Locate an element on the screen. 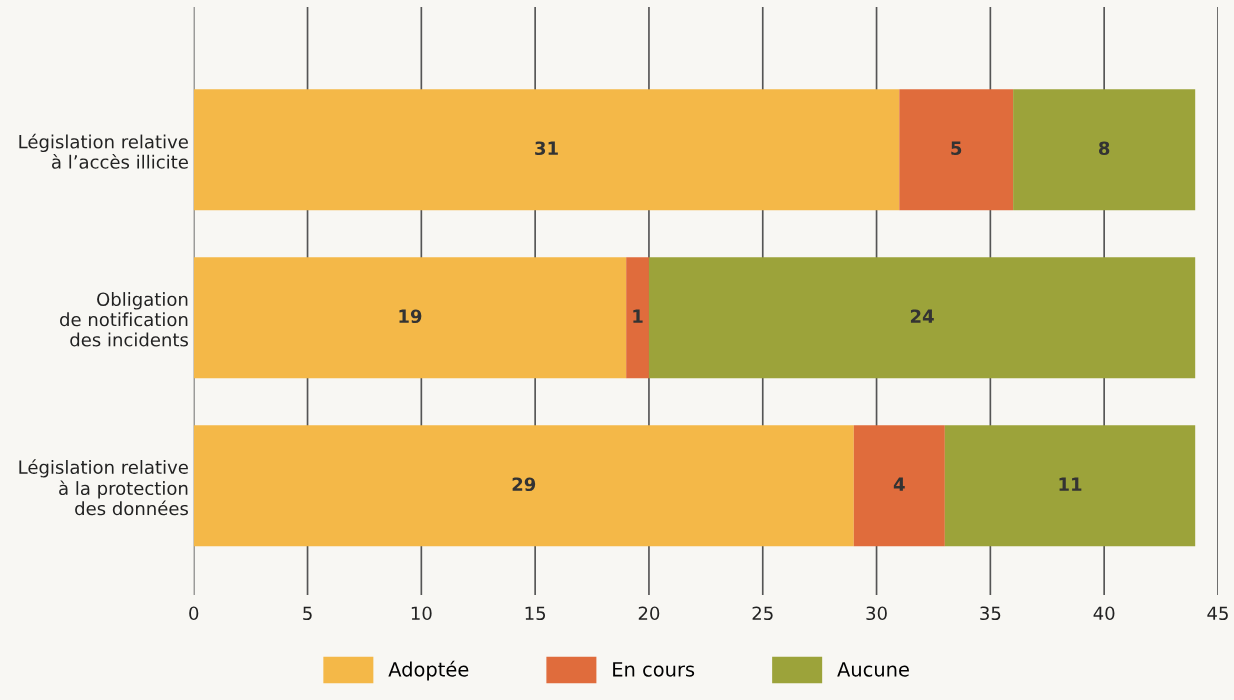 The height and width of the screenshot is (700, 1234). x-tick-label: 45 is located at coordinates (1217, 613).